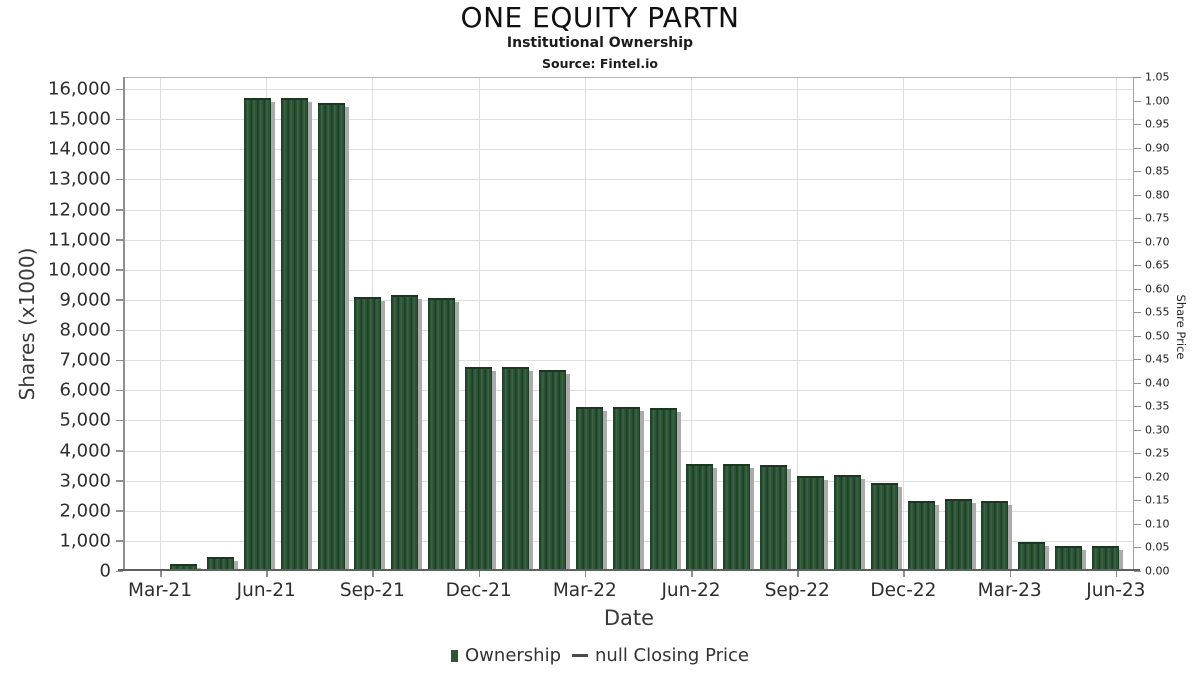 This screenshot has height=675, width=1200. What do you see at coordinates (79, 210) in the screenshot?
I see `y-left-tick-label: 12,000` at bounding box center [79, 210].